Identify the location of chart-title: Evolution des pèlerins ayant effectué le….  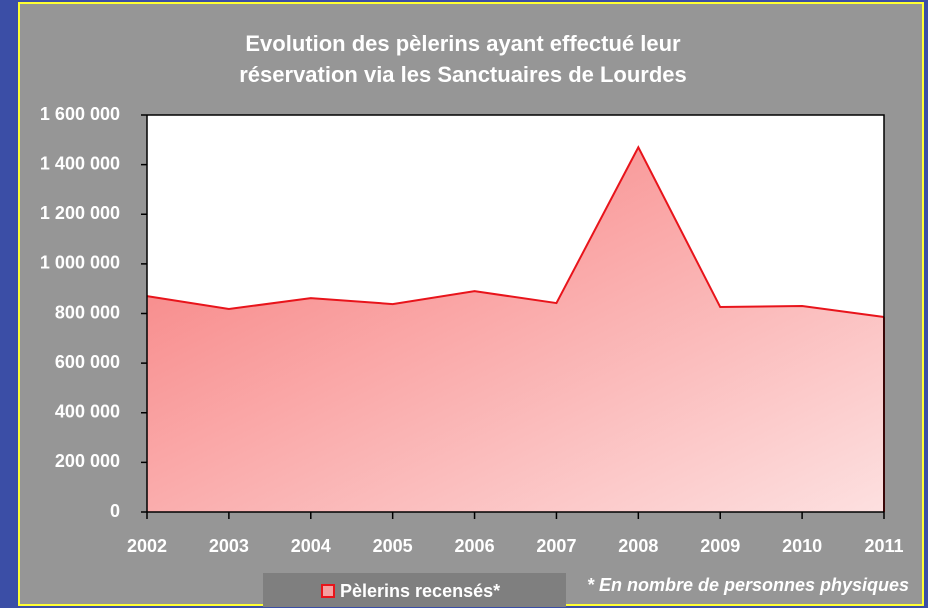
(463, 43).